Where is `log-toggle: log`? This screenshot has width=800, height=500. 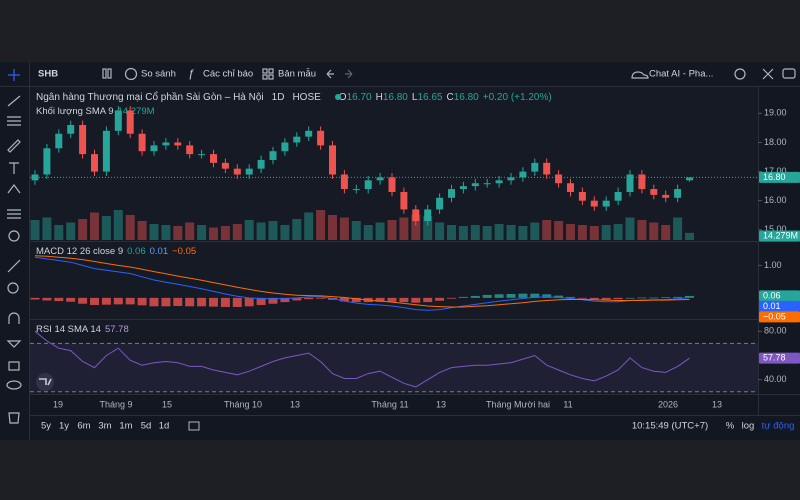 log-toggle: log is located at coordinates (748, 426).